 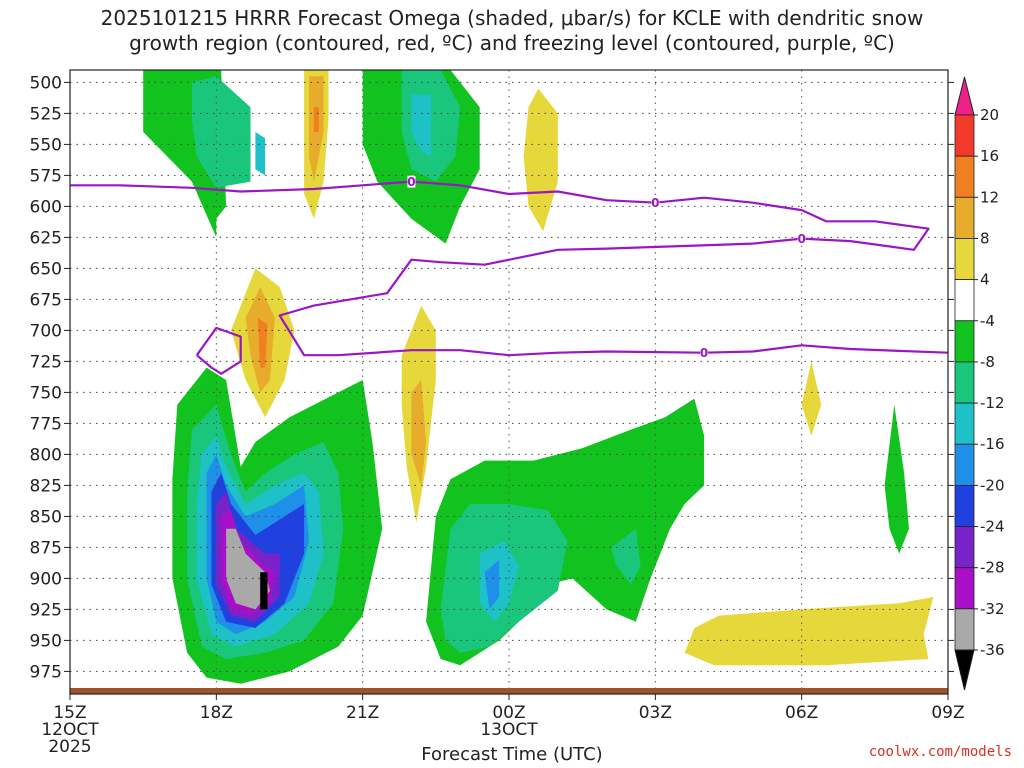 What do you see at coordinates (69, 747) in the screenshot?
I see `x-tick-label-0-2: 2025` at bounding box center [69, 747].